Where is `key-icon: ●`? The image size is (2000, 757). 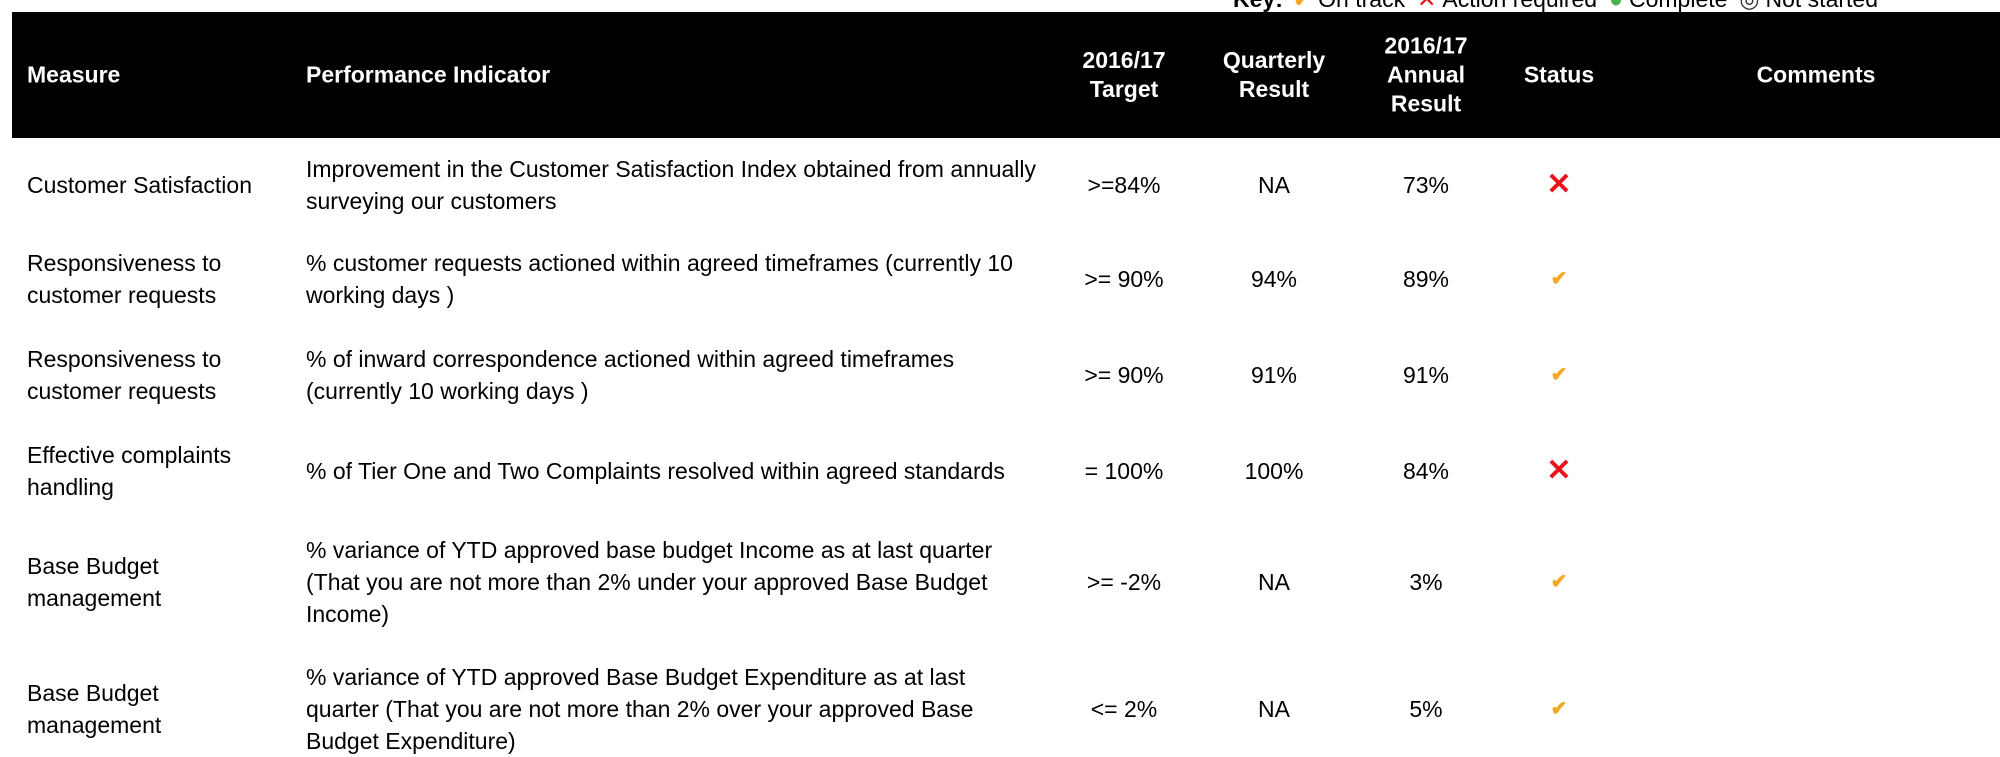 key-icon: ● is located at coordinates (1616, 6).